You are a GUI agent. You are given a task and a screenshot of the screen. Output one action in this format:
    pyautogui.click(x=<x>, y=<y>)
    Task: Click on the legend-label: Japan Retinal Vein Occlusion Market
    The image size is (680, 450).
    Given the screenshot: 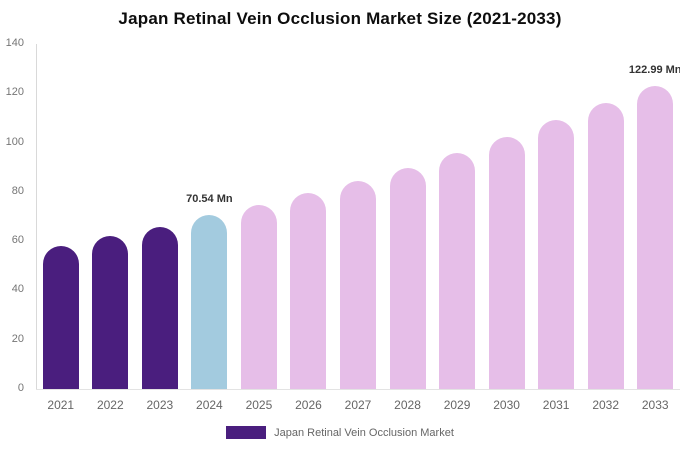 What is the action you would take?
    pyautogui.click(x=364, y=432)
    